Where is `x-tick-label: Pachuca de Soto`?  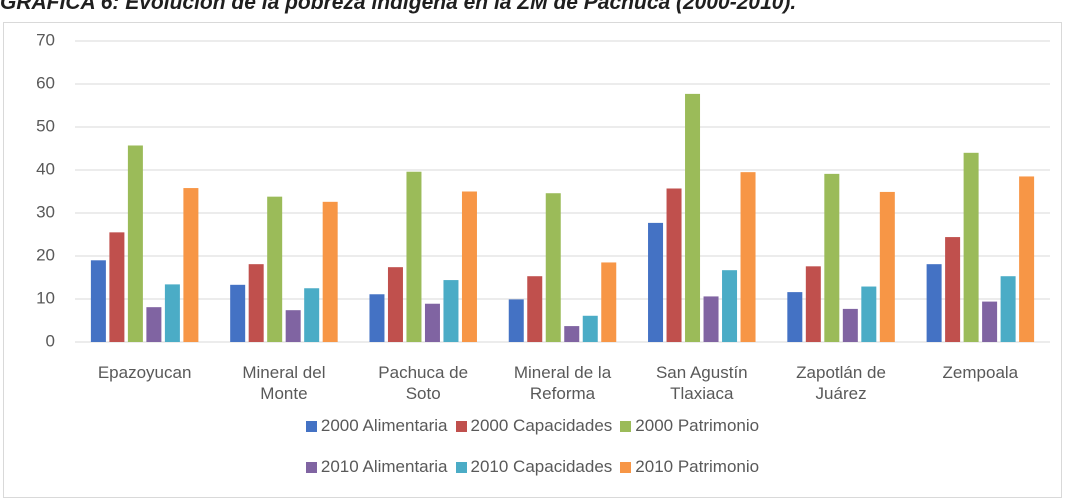
x-tick-label: Pachuca de Soto is located at coordinates (423, 383).